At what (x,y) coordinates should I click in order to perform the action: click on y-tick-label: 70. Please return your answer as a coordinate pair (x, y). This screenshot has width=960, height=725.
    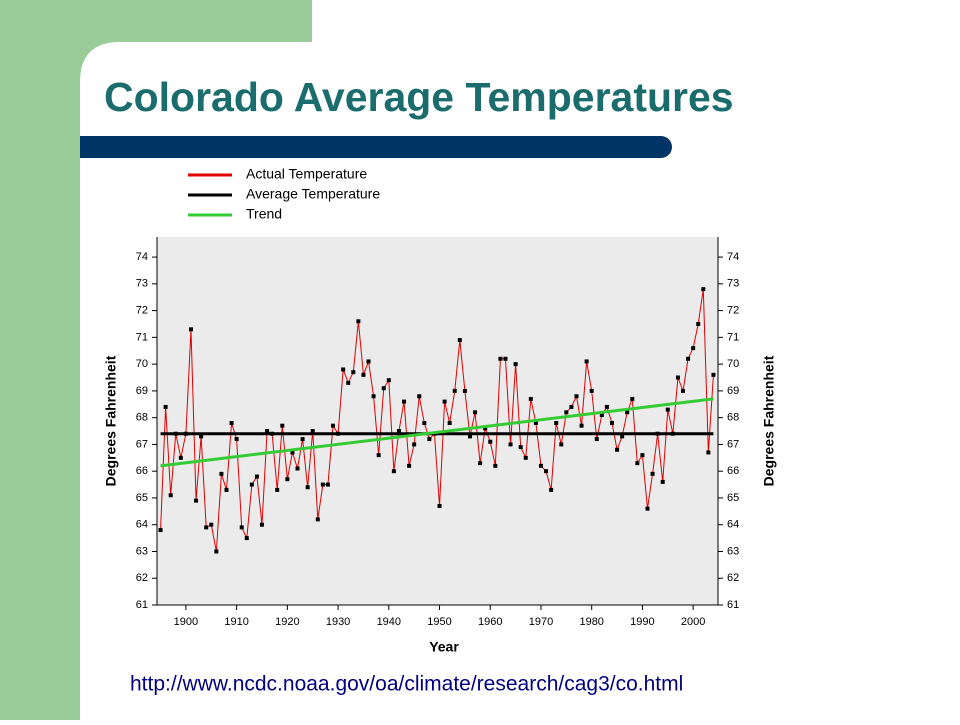
    Looking at the image, I should click on (142, 364).